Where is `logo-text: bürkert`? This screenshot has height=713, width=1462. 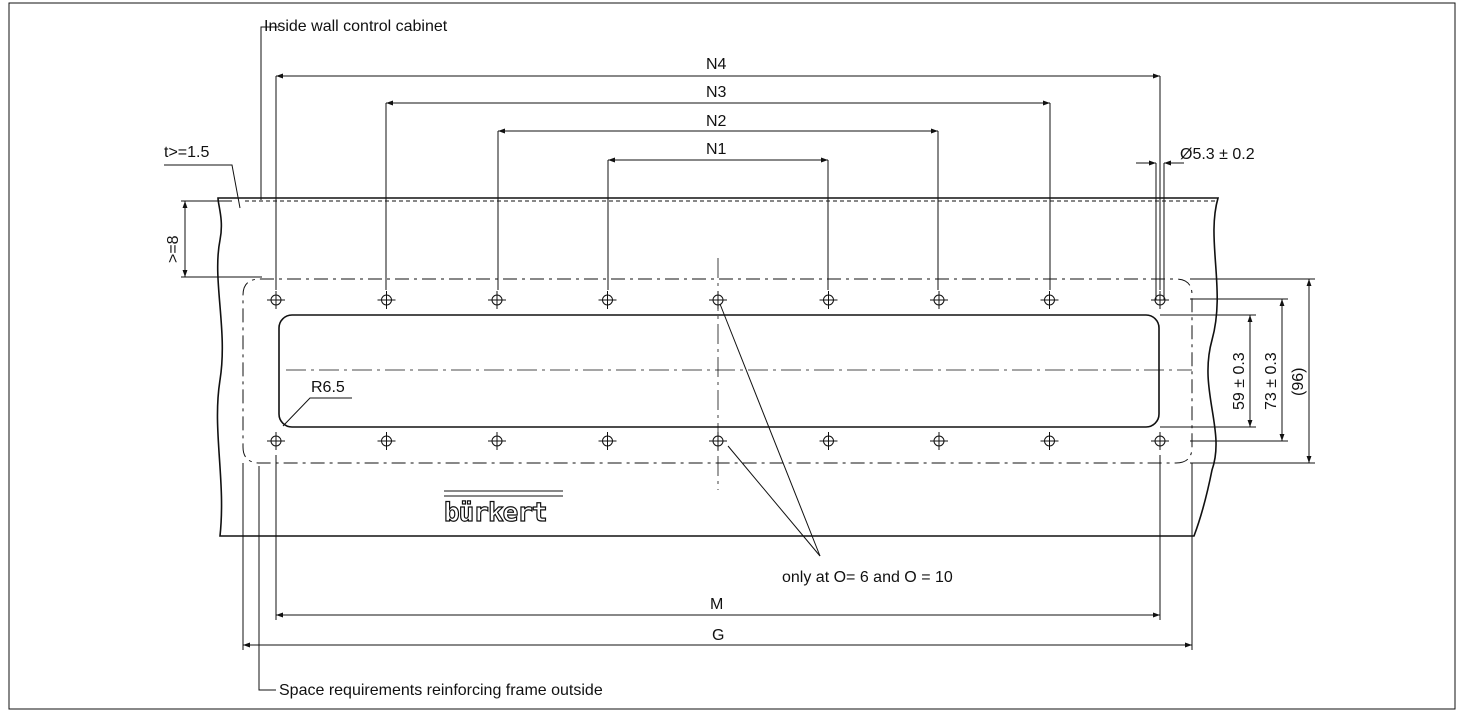 logo-text: bürkert is located at coordinates (495, 513).